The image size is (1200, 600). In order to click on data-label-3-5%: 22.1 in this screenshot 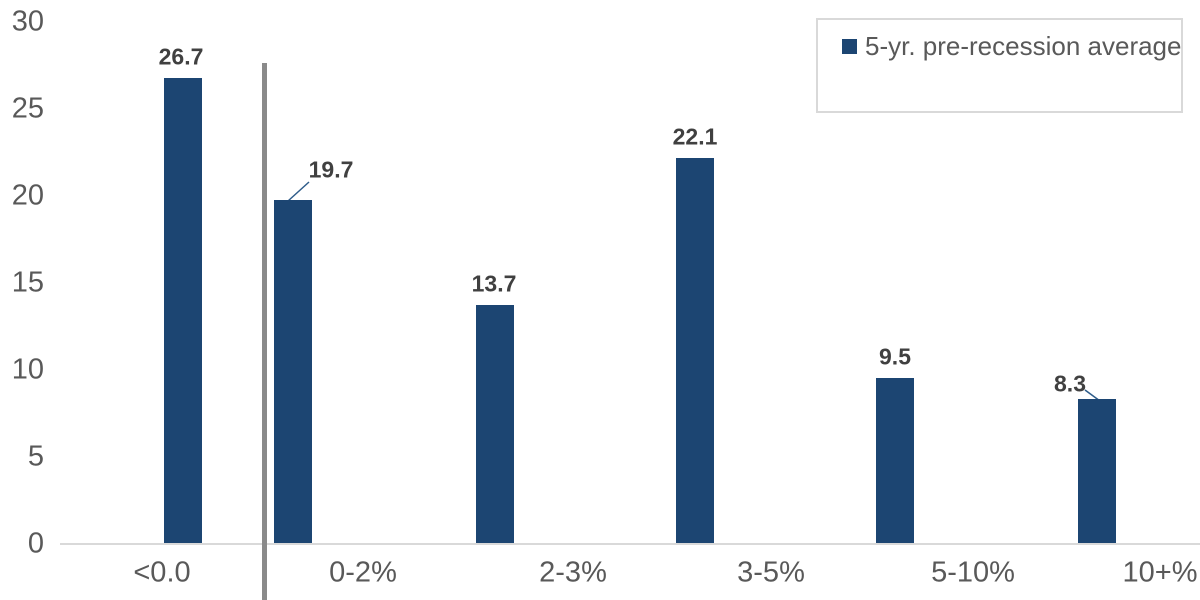, I will do `click(695, 136)`.